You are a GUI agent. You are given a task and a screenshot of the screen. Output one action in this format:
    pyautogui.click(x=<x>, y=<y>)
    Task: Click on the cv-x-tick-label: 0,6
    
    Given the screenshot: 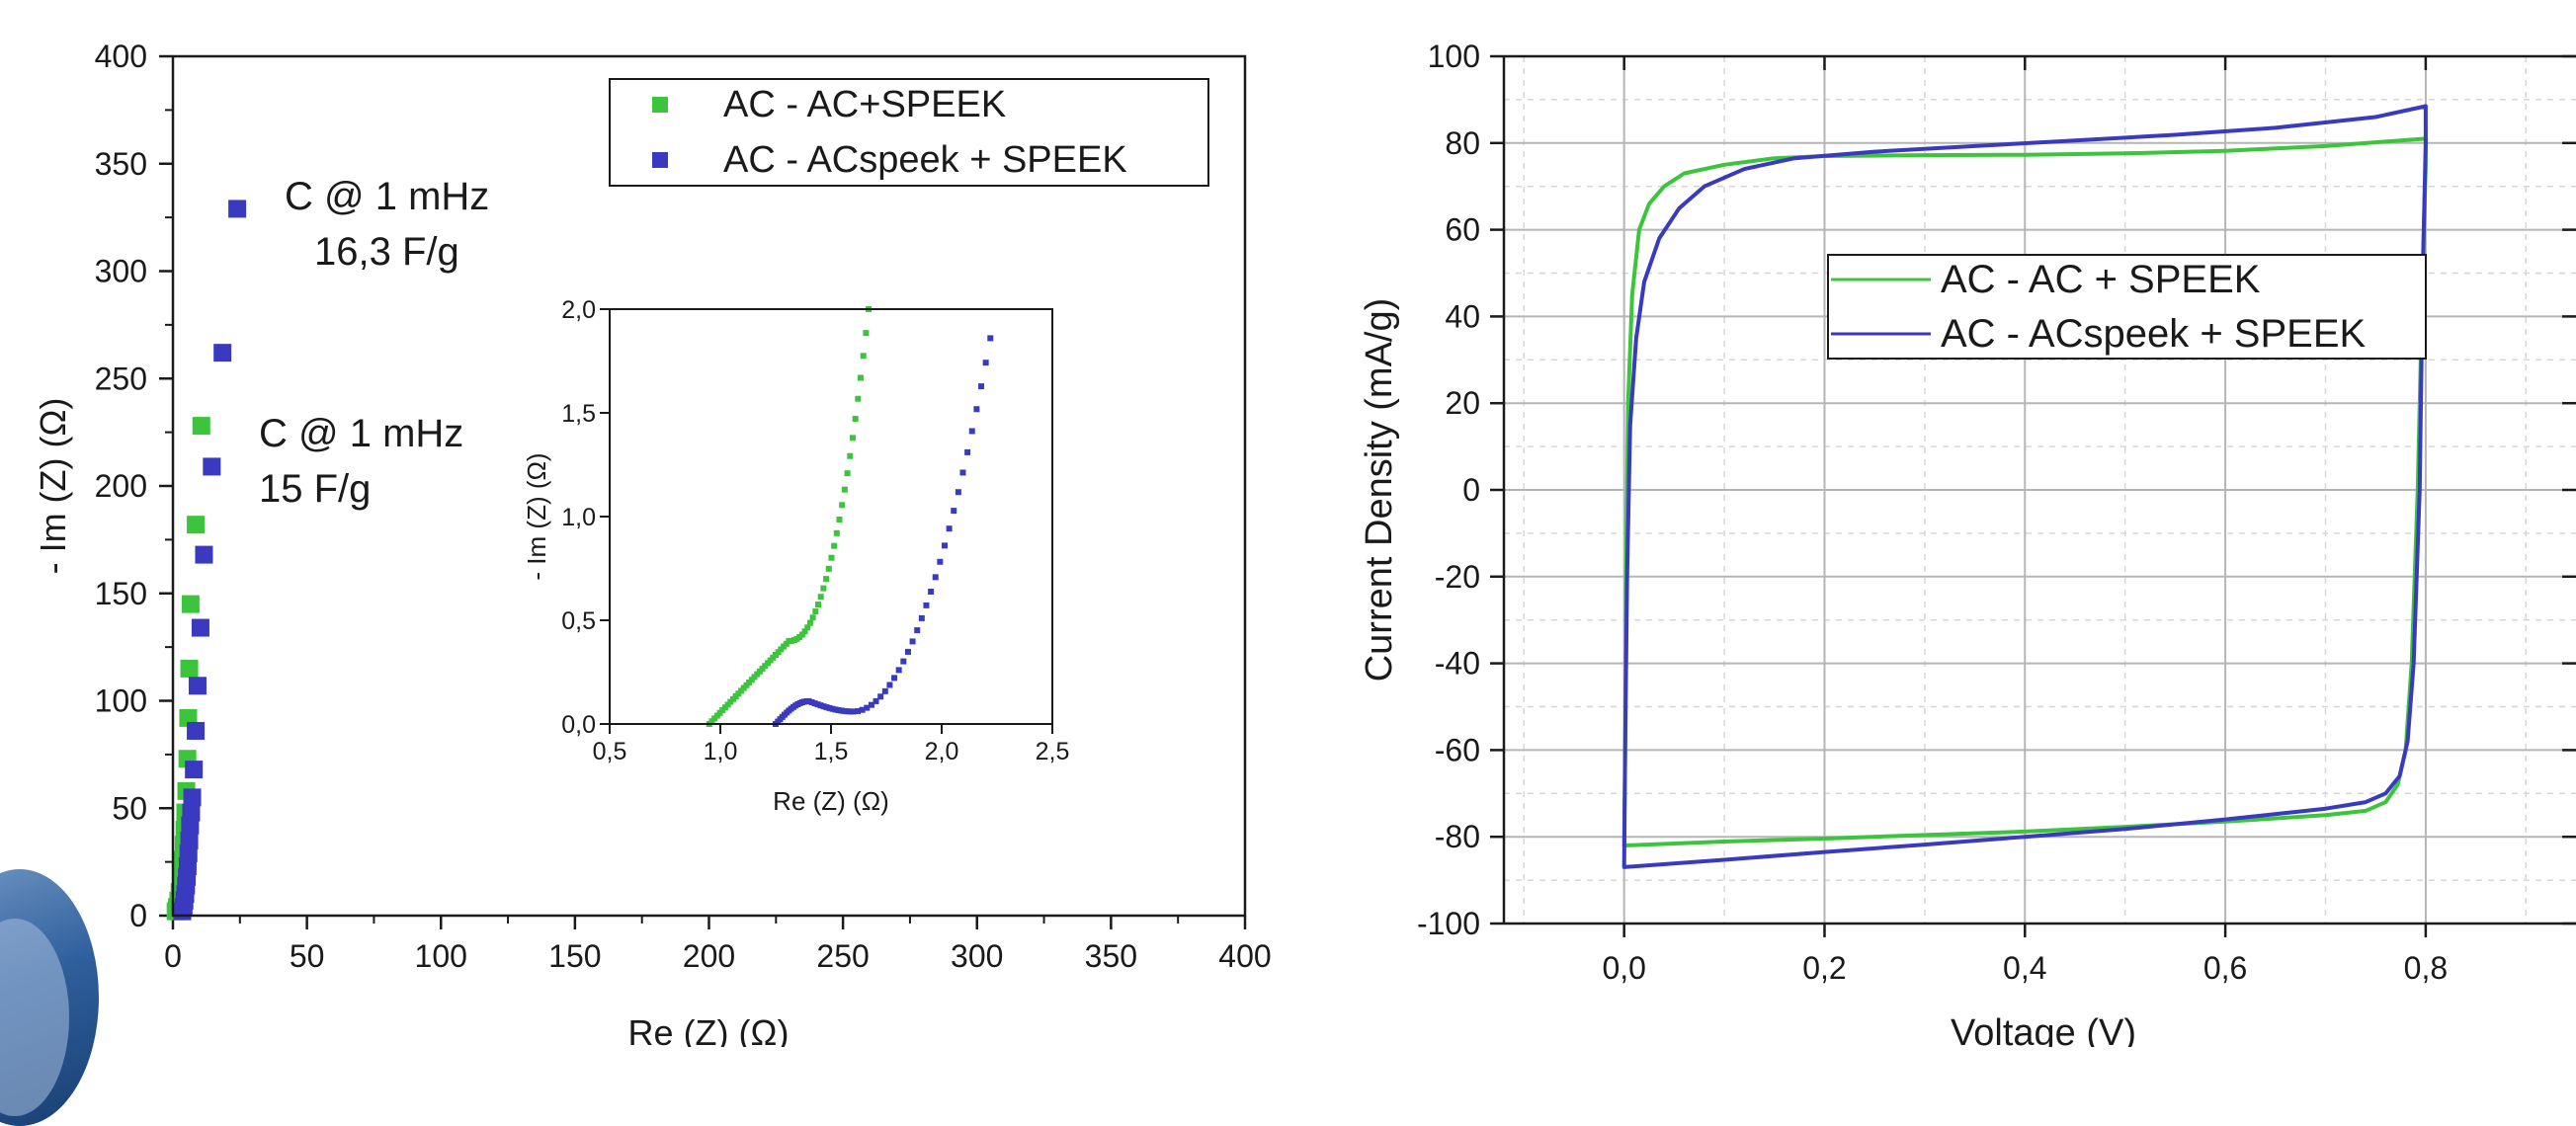 What is the action you would take?
    pyautogui.click(x=2225, y=968)
    